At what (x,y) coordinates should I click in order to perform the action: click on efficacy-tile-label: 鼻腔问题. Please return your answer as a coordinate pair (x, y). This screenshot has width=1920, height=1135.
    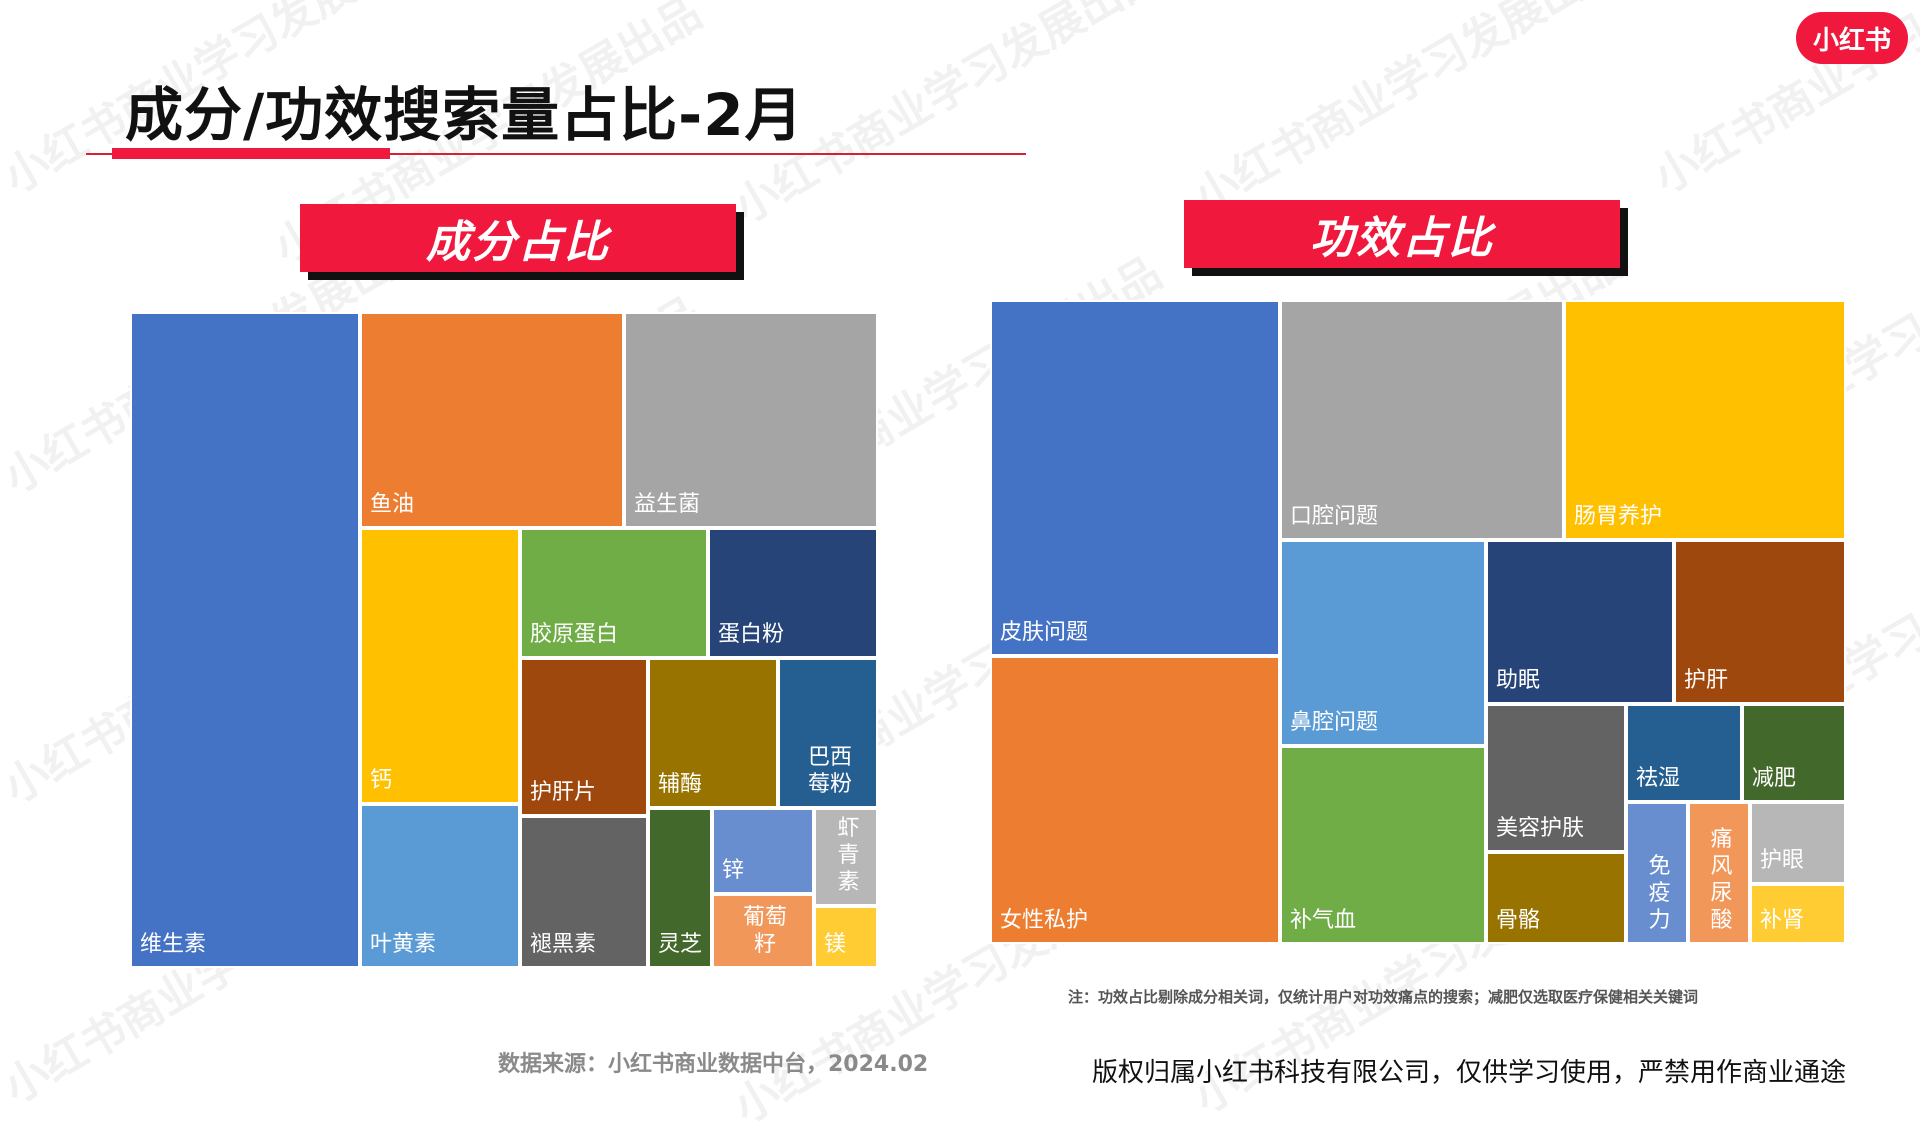
    Looking at the image, I should click on (1334, 722).